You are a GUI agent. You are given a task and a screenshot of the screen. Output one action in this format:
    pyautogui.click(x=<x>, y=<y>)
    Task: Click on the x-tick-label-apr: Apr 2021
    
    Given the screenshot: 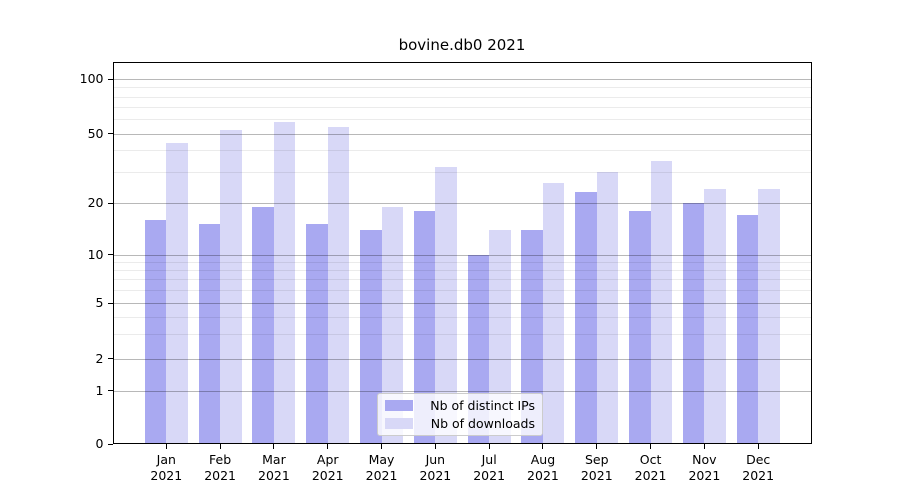 What is the action you would take?
    pyautogui.click(x=328, y=468)
    